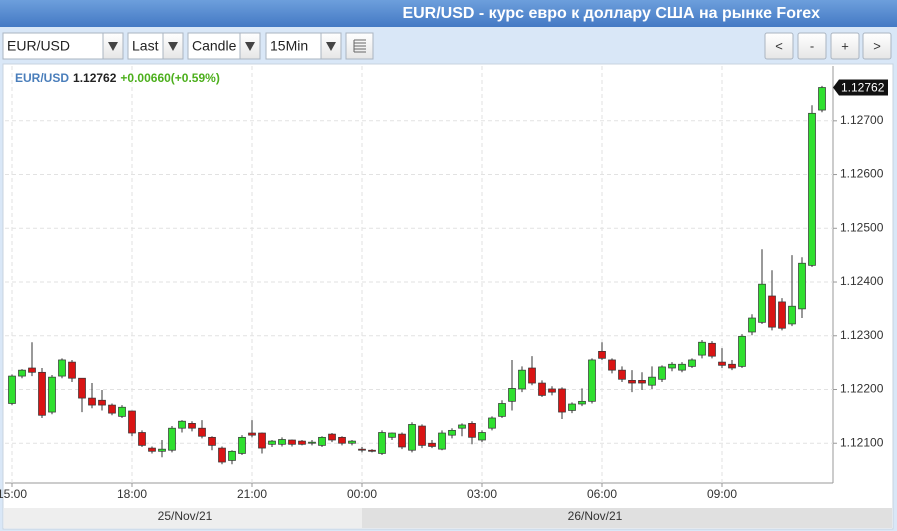  What do you see at coordinates (289, 46) in the screenshot?
I see `dropdown-label: 15Min` at bounding box center [289, 46].